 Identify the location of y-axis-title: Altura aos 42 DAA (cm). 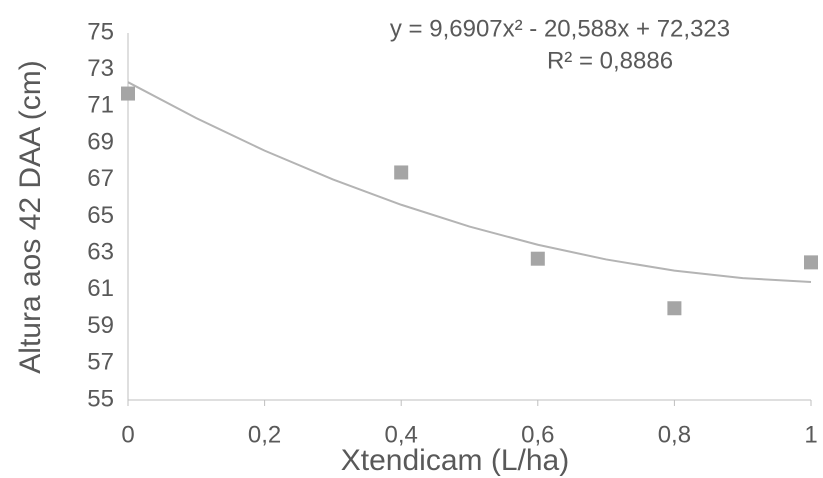
(30, 216).